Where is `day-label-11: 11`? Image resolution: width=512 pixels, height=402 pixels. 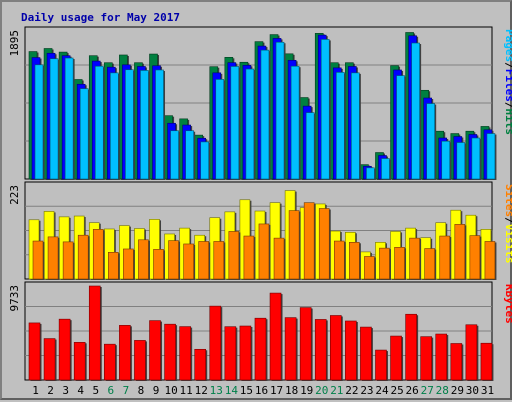
day-label-11: 11 is located at coordinates (186, 390).